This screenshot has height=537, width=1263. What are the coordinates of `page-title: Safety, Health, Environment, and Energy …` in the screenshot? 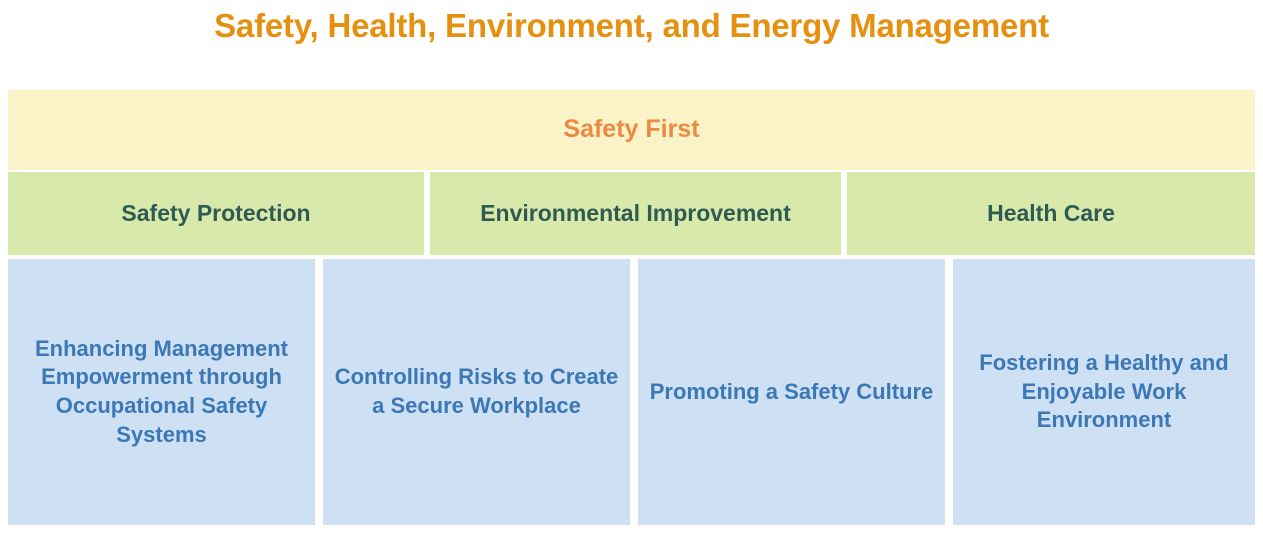 It's located at (631, 25).